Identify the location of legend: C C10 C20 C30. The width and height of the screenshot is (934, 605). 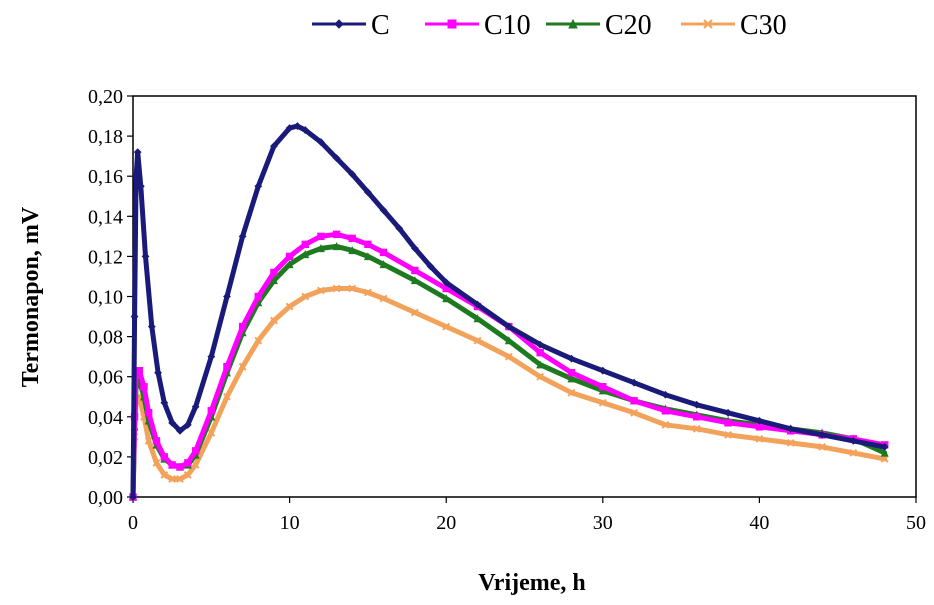
(549, 25).